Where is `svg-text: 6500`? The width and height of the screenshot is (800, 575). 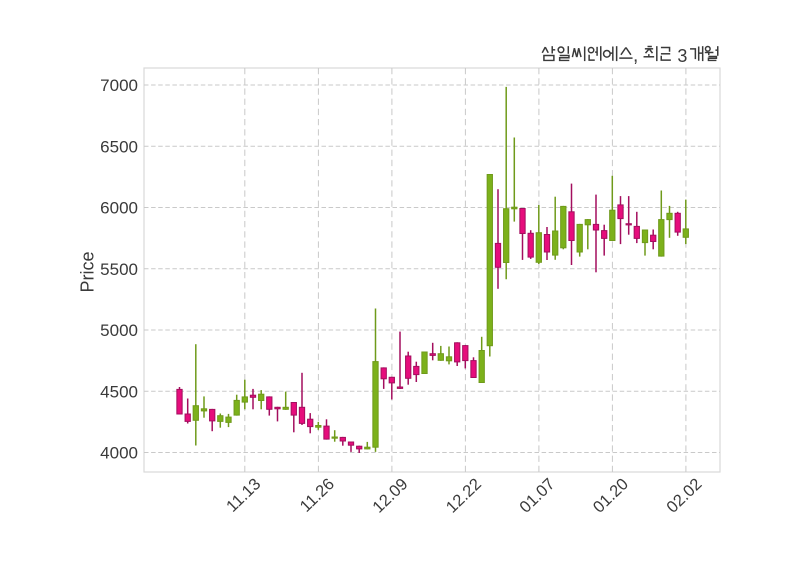 svg-text: 6500 is located at coordinates (119, 146).